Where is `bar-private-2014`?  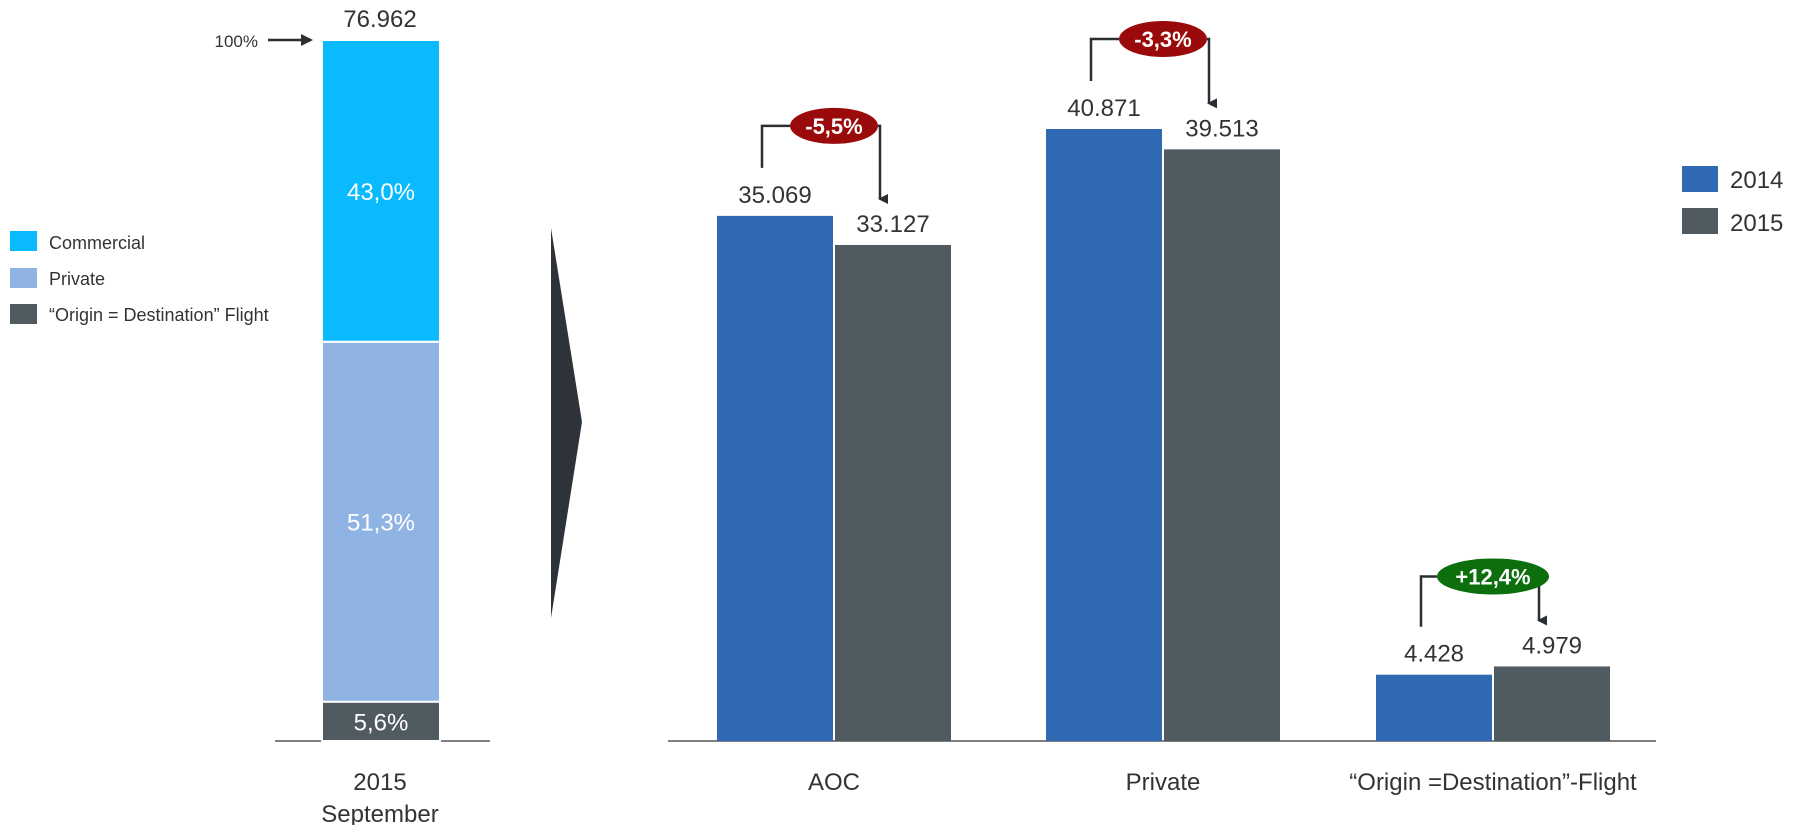 bar-private-2014 is located at coordinates (1104, 435).